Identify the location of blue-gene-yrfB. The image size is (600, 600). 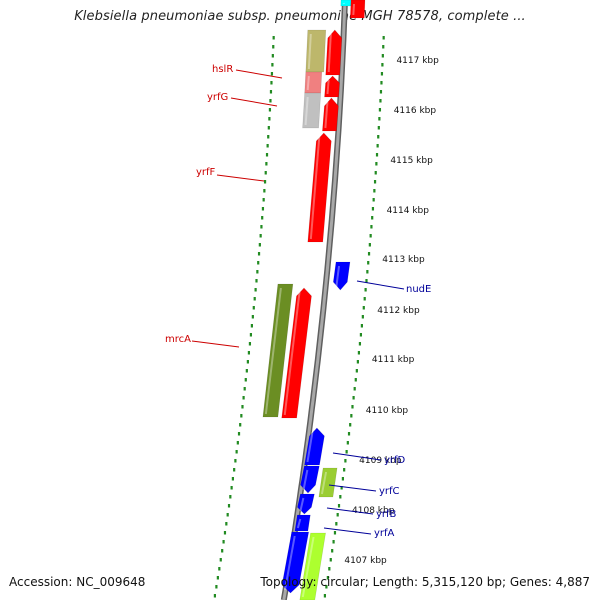
(306, 504).